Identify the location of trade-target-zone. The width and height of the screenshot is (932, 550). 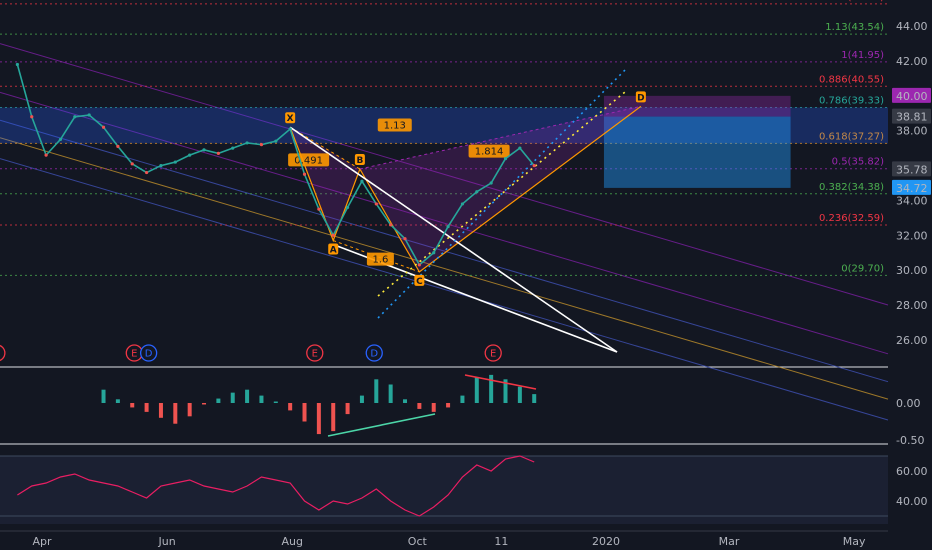
(697, 106).